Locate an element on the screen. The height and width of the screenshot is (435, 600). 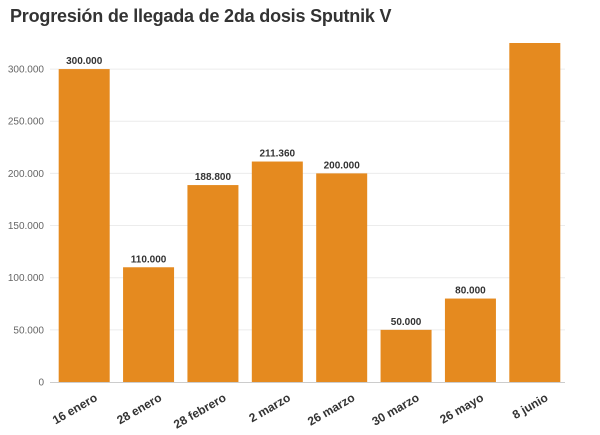
data-label: 80.000 is located at coordinates (470, 291).